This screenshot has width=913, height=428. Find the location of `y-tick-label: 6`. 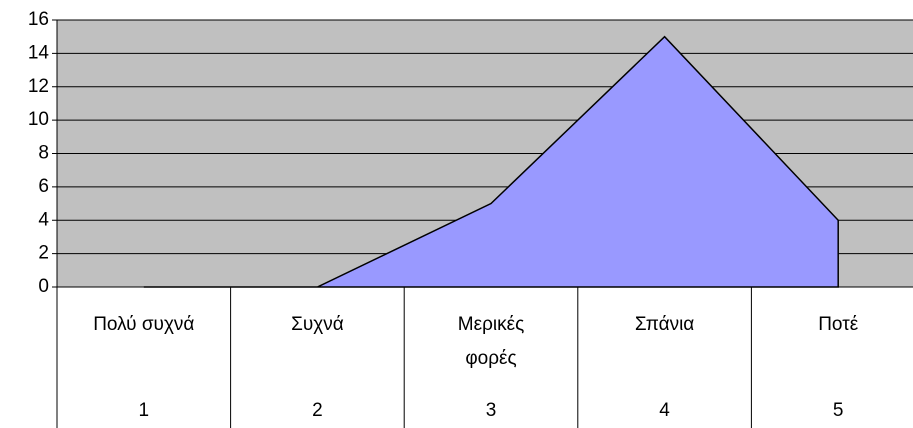

y-tick-label: 6 is located at coordinates (43, 186).